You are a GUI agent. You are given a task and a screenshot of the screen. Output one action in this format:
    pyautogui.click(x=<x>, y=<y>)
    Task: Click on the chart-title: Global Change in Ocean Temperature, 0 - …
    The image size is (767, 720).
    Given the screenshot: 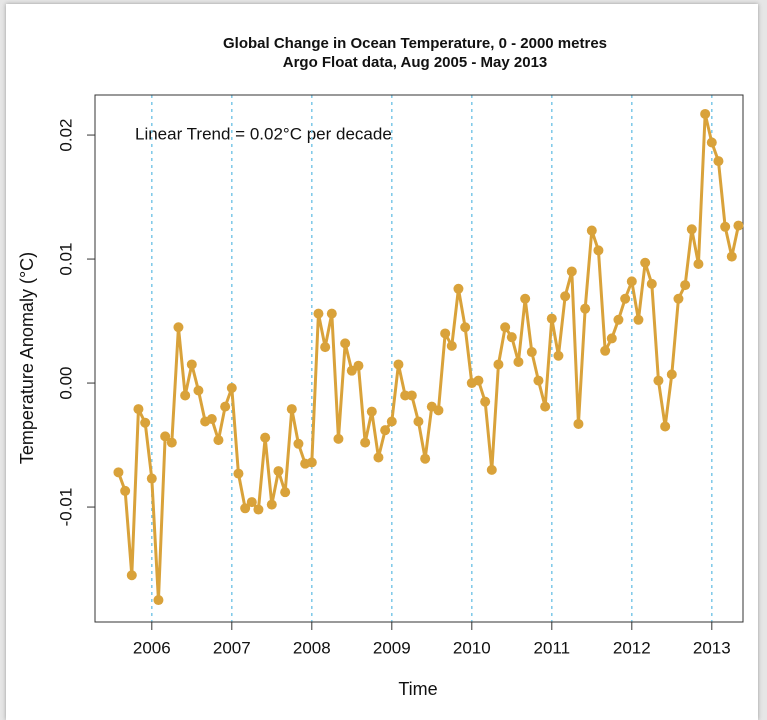 What is the action you would take?
    pyautogui.click(x=415, y=43)
    